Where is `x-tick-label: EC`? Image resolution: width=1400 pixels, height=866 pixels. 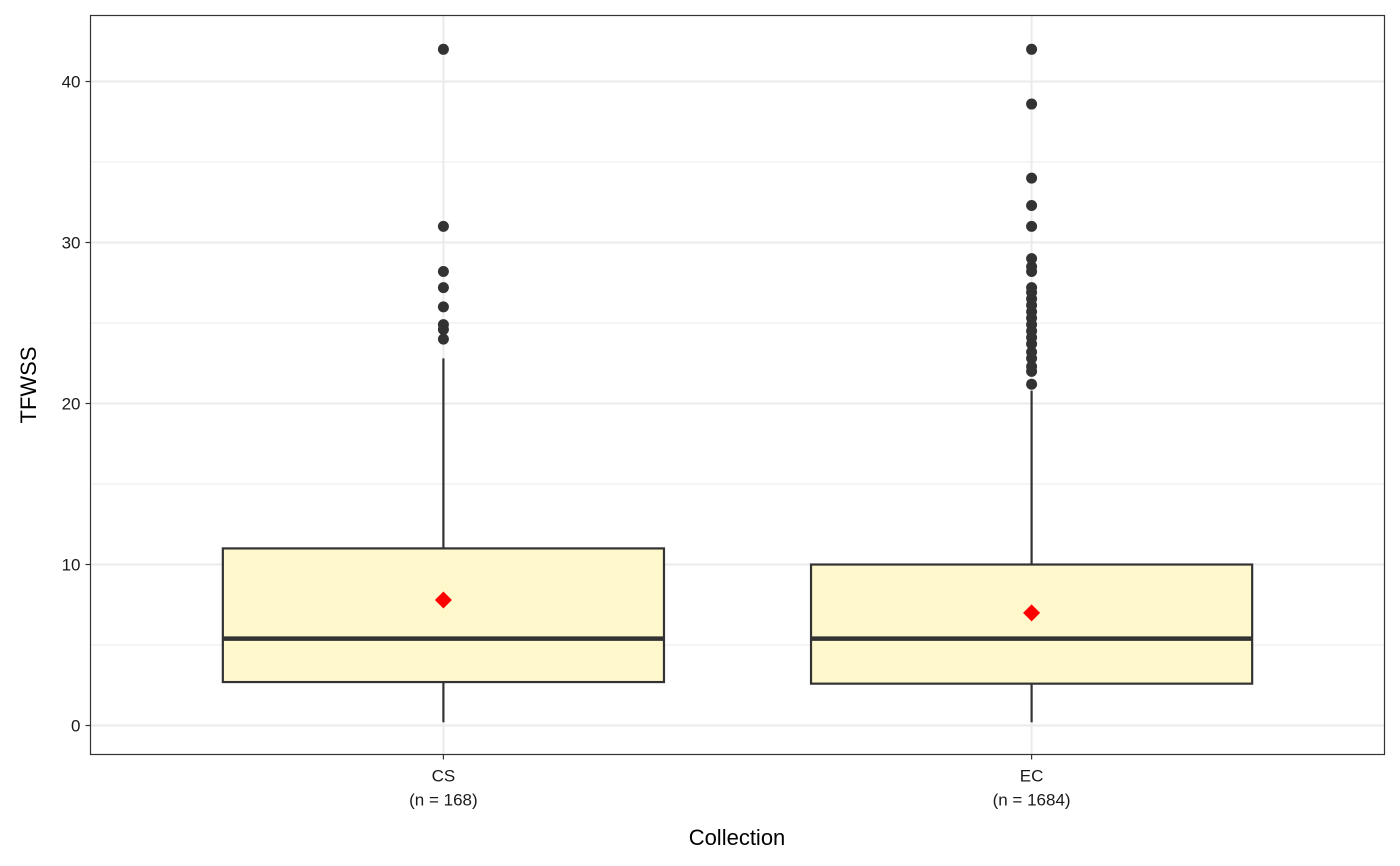 x-tick-label: EC is located at coordinates (1032, 776).